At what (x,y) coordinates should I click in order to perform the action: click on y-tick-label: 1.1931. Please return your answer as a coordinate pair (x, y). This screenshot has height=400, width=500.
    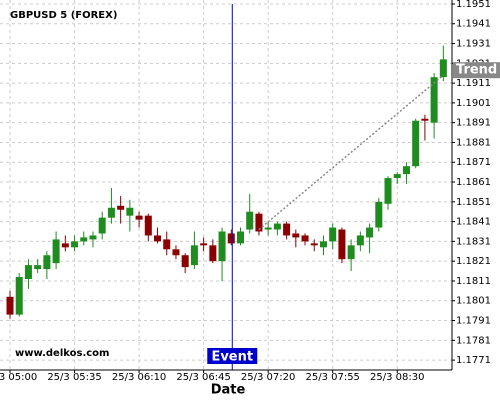
    Looking at the image, I should click on (473, 44).